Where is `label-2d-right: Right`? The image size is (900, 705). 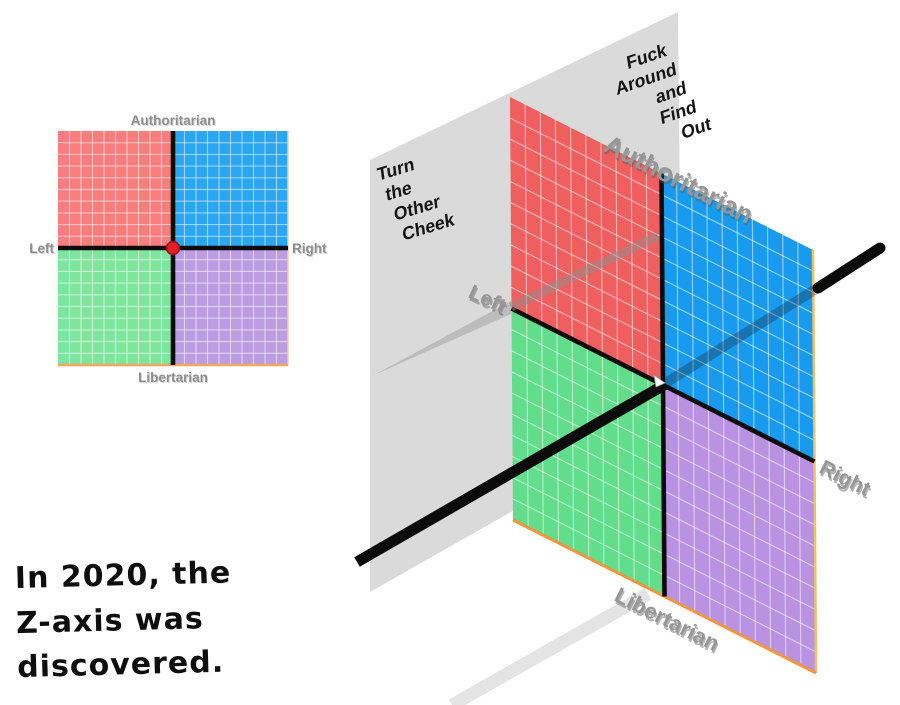 label-2d-right: Right is located at coordinates (309, 248).